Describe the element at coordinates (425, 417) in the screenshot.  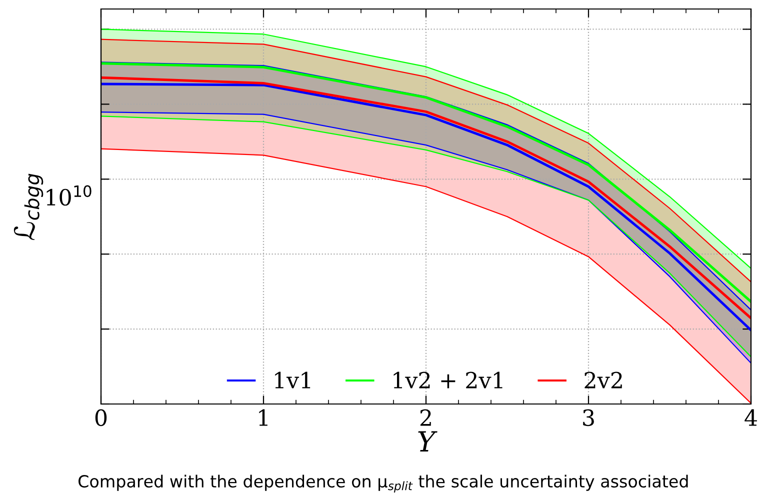
I see `x-tick-label: 2` at that location.